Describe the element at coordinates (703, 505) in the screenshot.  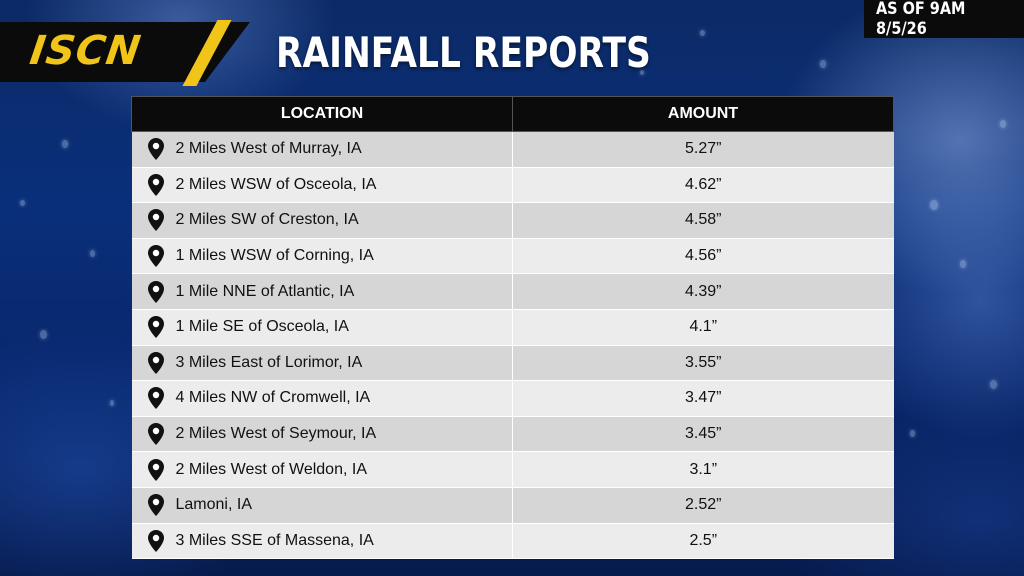
I see `amount-cell: 2.52”` at that location.